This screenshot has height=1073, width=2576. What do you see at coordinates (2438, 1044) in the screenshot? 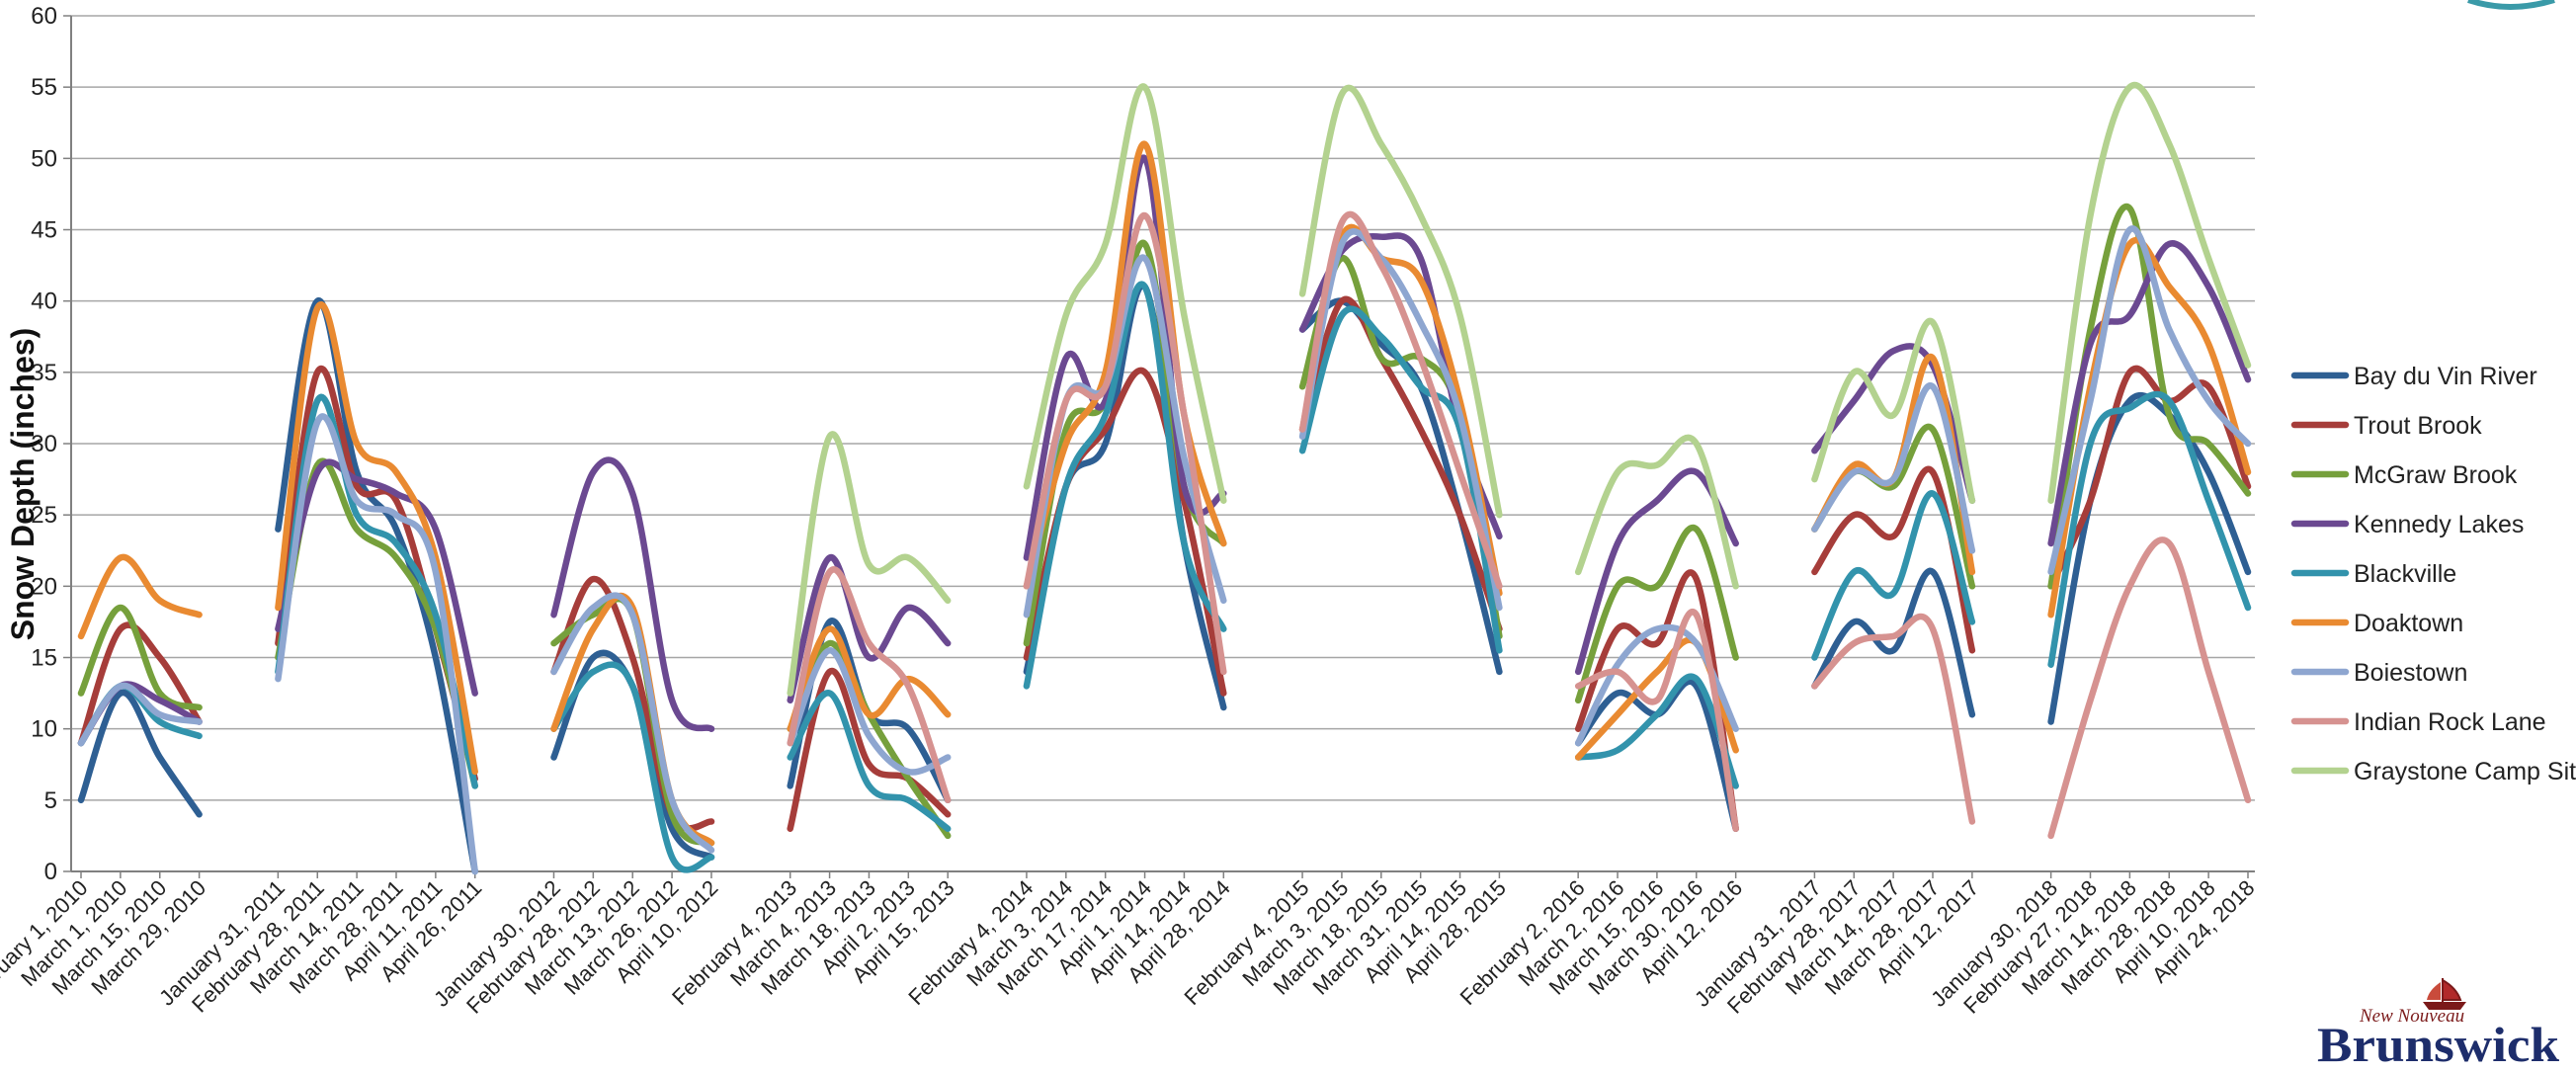
I see `logo-big-text: Brunswick` at bounding box center [2438, 1044].